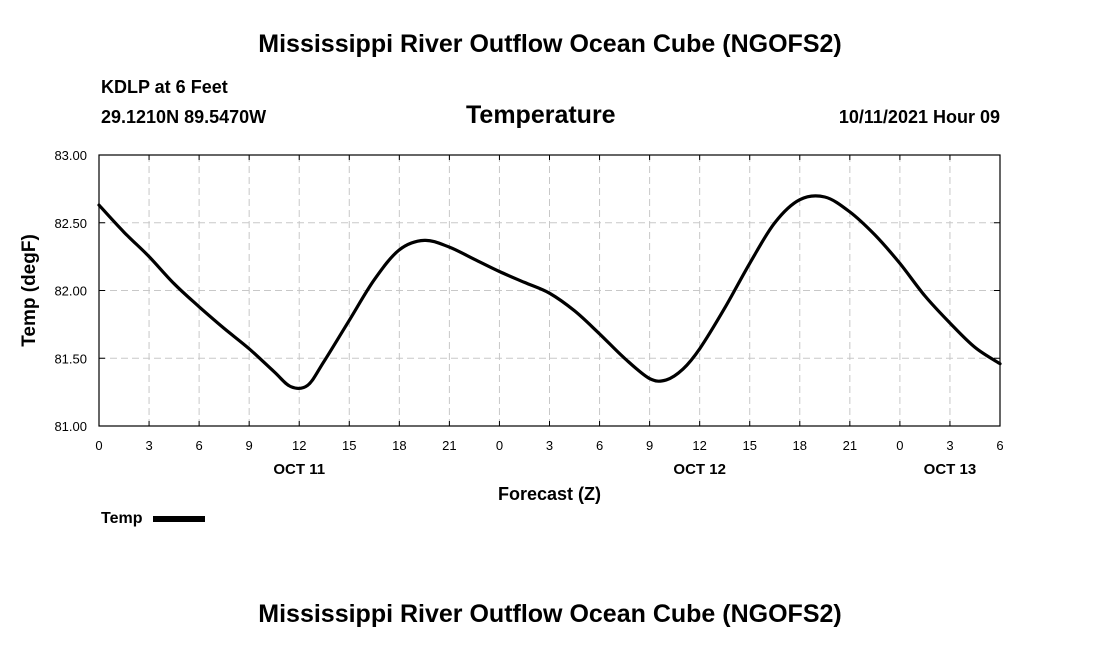 Image resolution: width=1100 pixels, height=650 pixels. What do you see at coordinates (29, 290) in the screenshot?
I see `y-axis-label: Temp (degF)` at bounding box center [29, 290].